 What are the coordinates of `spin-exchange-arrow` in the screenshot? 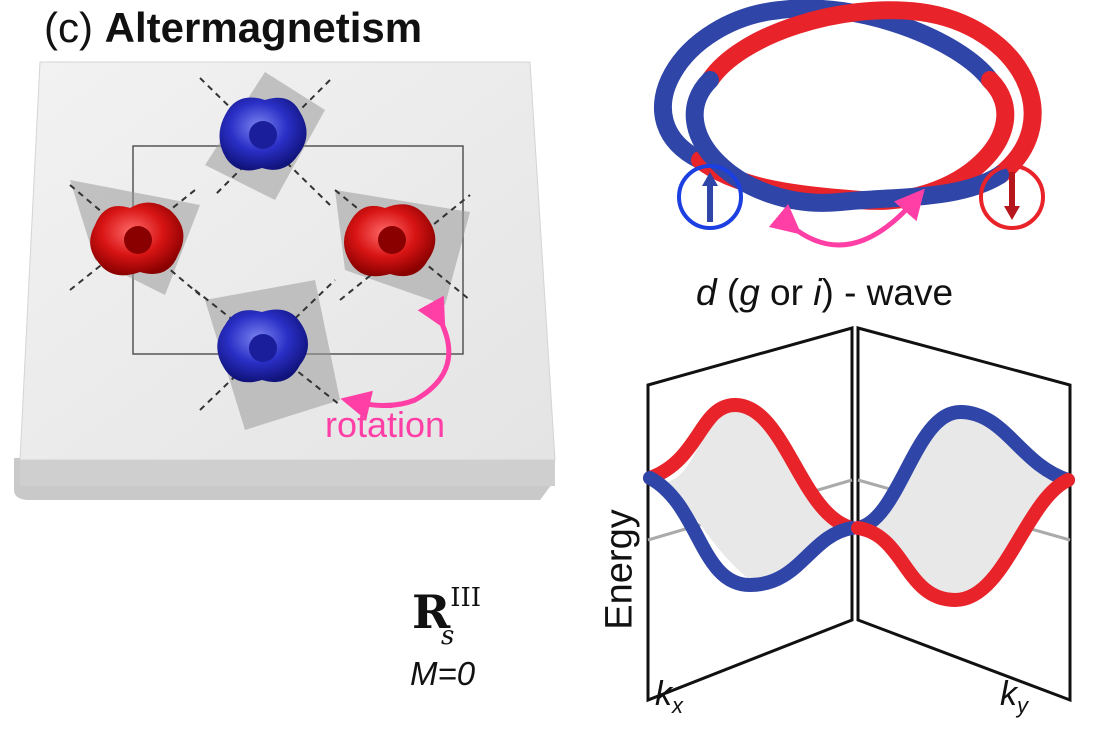 It's located at (846, 218).